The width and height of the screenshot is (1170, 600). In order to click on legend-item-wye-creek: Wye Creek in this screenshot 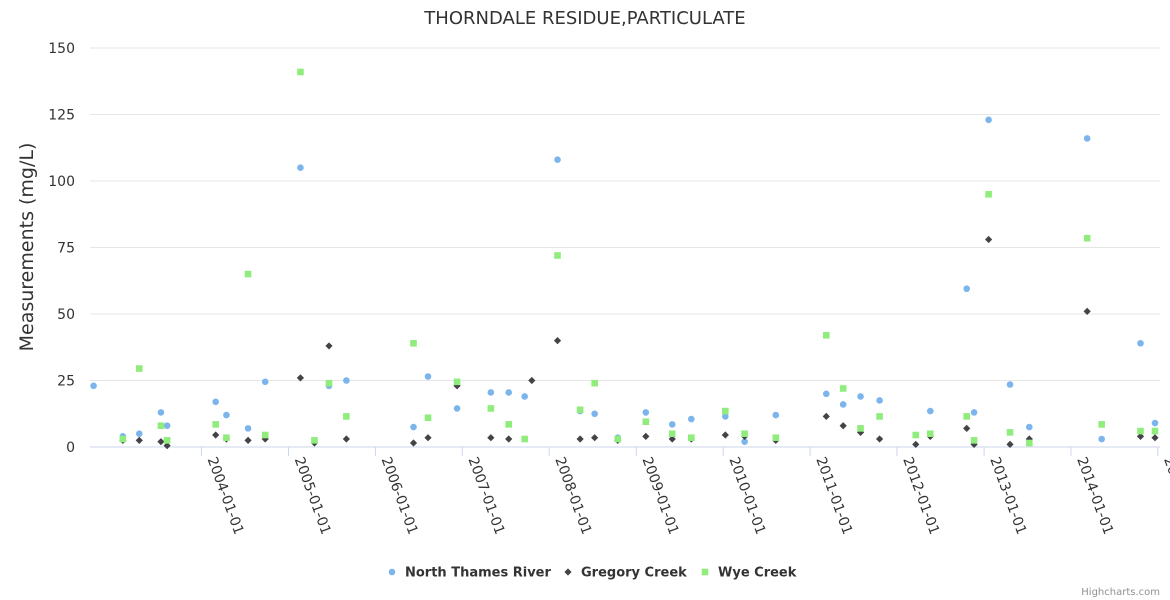, I will do `click(749, 573)`.